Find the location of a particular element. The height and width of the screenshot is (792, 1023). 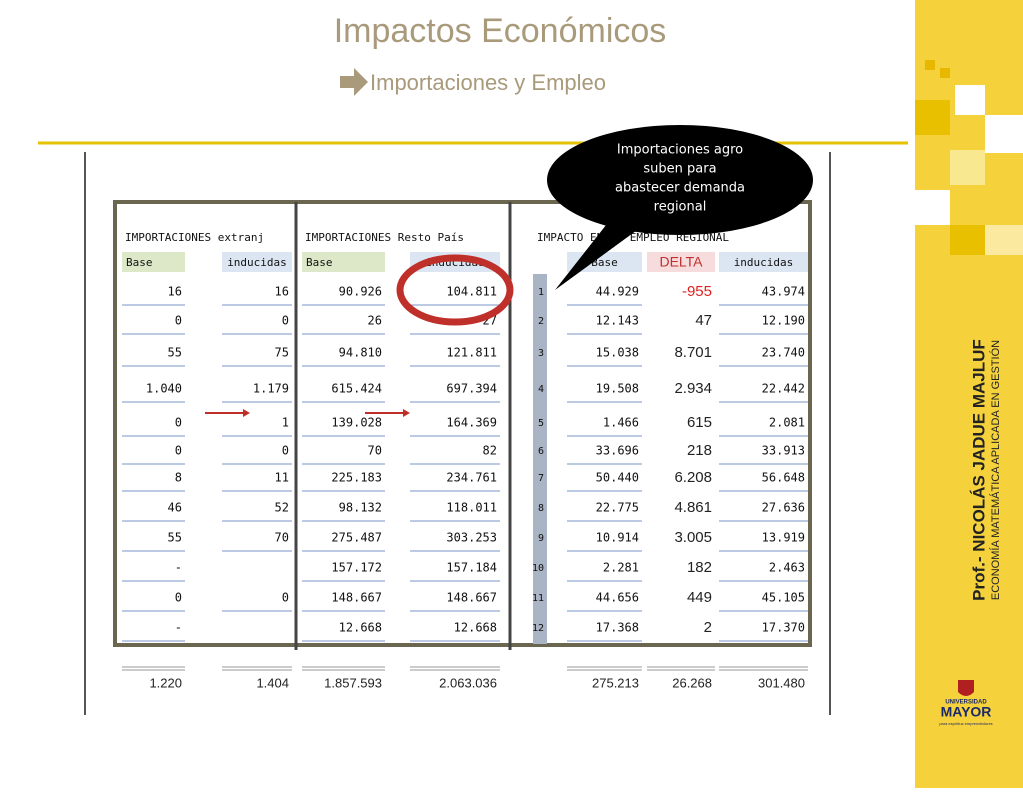

callout-text: abastecer demanda is located at coordinates (680, 188).